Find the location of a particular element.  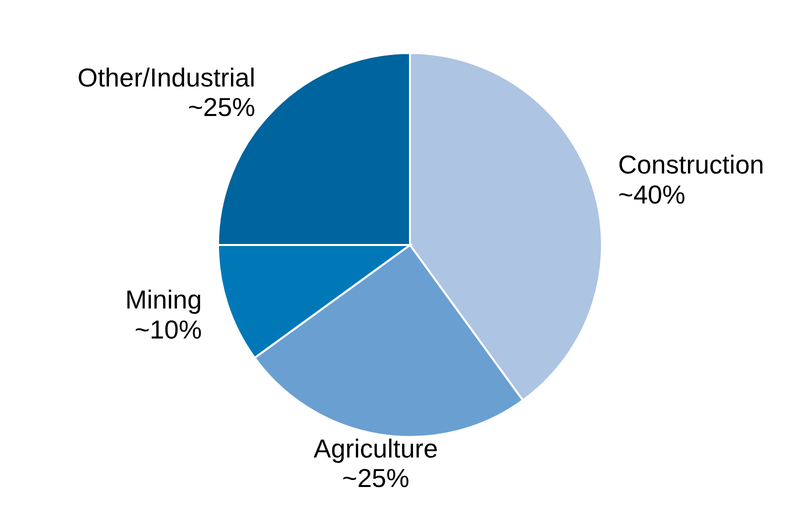

data-label: ~40% is located at coordinates (652, 194).